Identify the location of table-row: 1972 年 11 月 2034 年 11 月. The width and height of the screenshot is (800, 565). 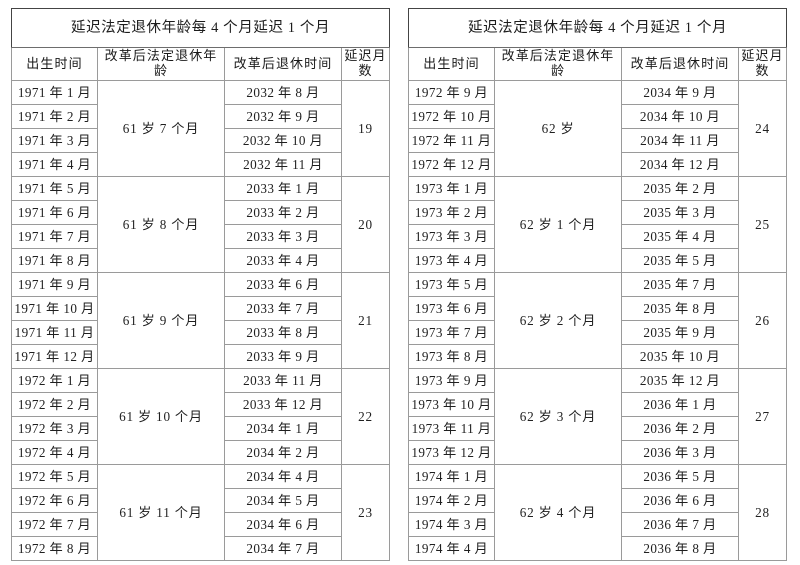
(597, 140).